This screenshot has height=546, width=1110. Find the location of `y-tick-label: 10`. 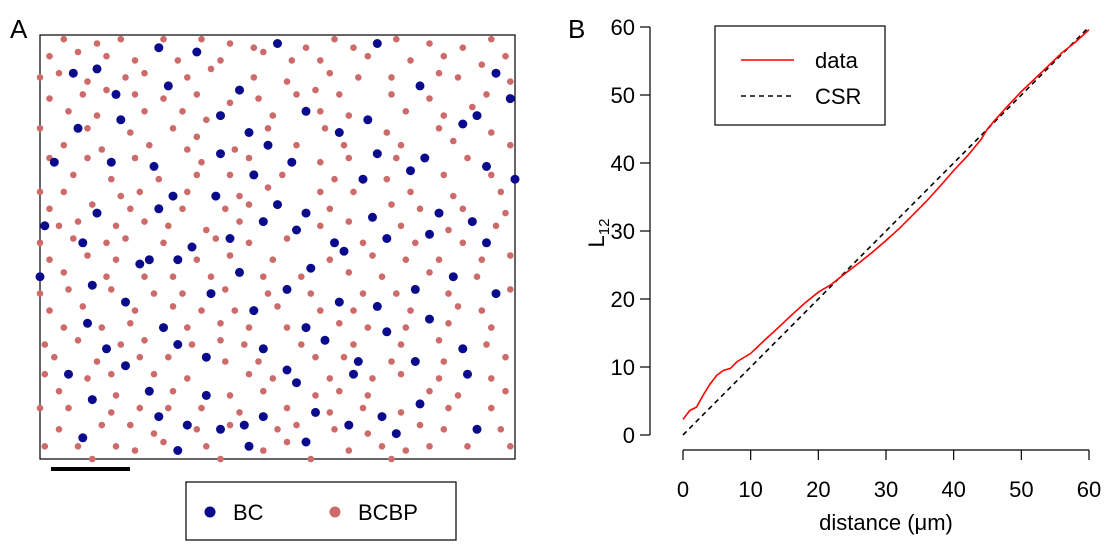

y-tick-label: 10 is located at coordinates (623, 367).